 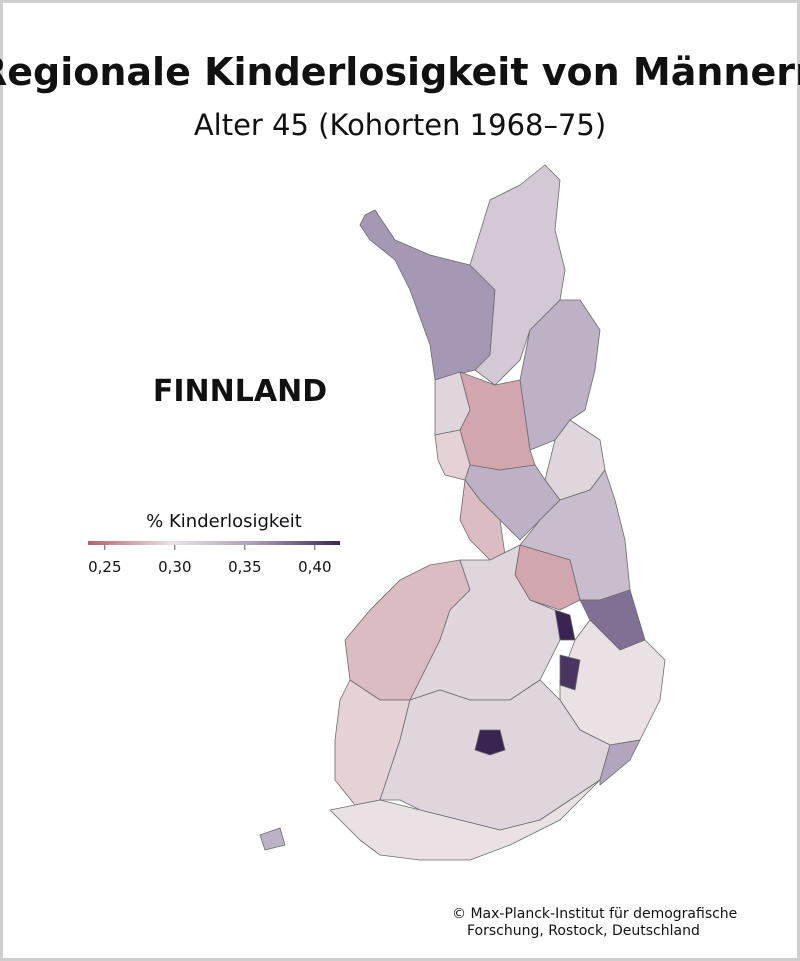 I want to click on country-label: FINNLAND, so click(x=240, y=391).